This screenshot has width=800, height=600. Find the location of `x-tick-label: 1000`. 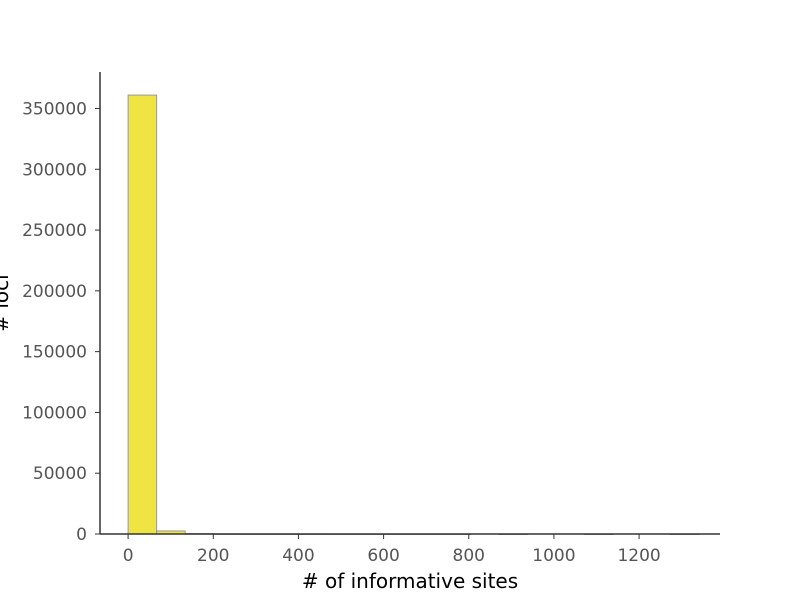

x-tick-label: 1000 is located at coordinates (553, 556).